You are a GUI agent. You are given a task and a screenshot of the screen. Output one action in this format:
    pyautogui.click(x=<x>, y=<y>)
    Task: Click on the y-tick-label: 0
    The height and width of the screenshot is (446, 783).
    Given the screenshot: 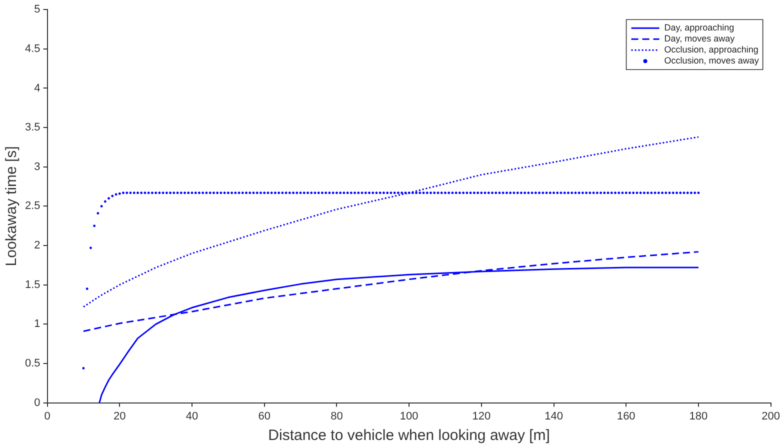 What is the action you would take?
    pyautogui.click(x=37, y=402)
    